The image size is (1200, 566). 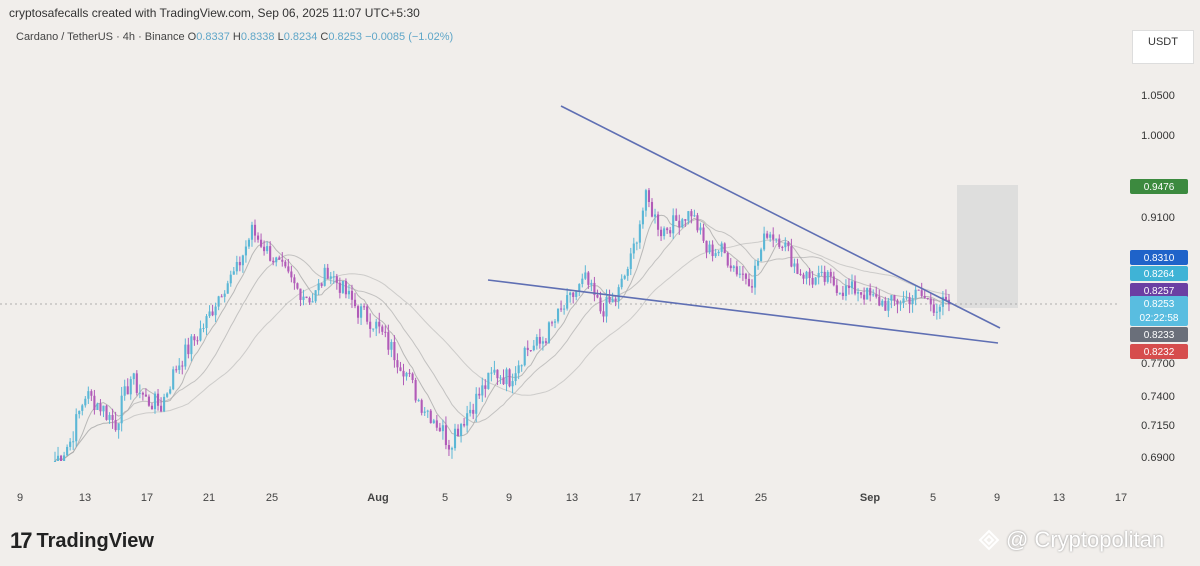 I want to click on y-tick-label: 0.7400, so click(x=1158, y=397).